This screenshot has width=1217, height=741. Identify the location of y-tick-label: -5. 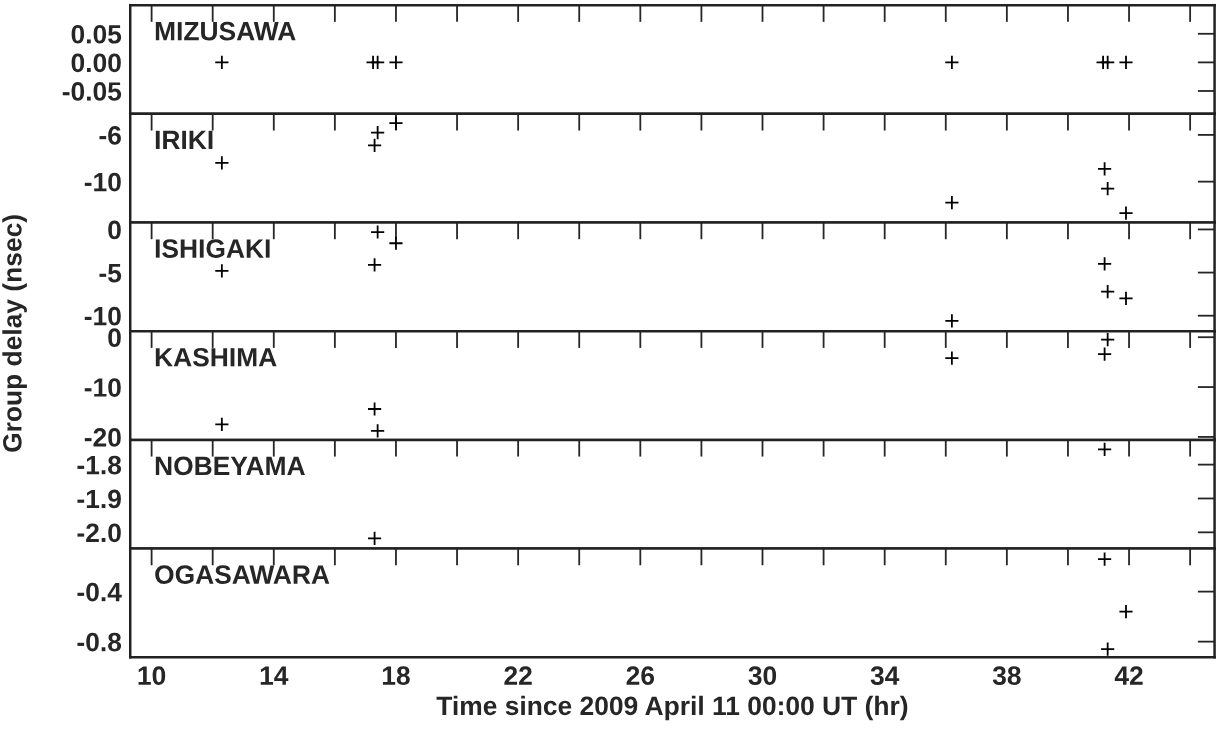
(110, 273).